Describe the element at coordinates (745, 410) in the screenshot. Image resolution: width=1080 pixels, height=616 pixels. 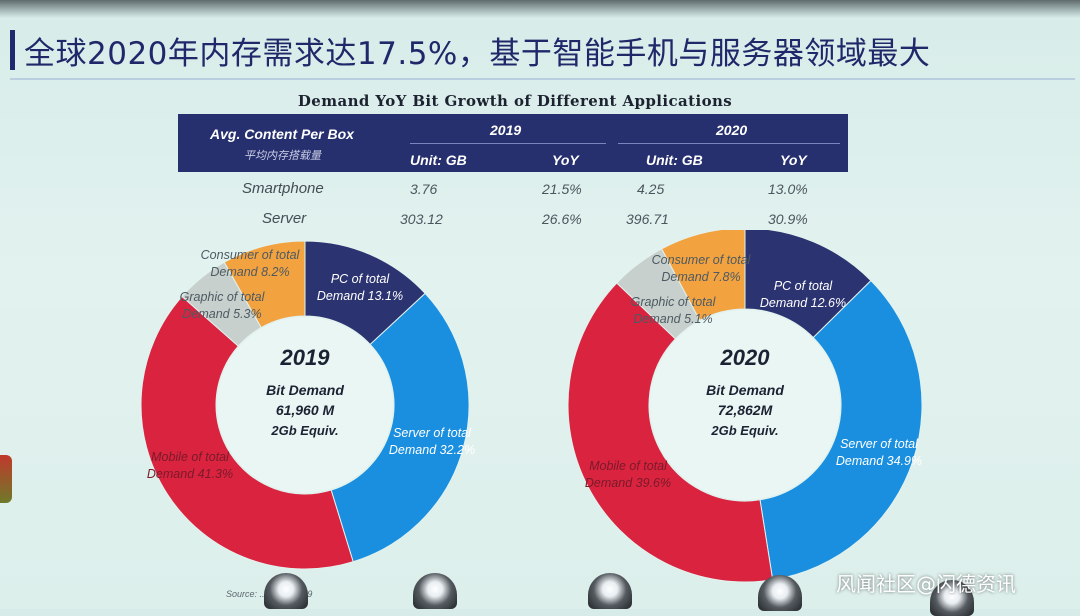
I see `center-label: 72,862M` at that location.